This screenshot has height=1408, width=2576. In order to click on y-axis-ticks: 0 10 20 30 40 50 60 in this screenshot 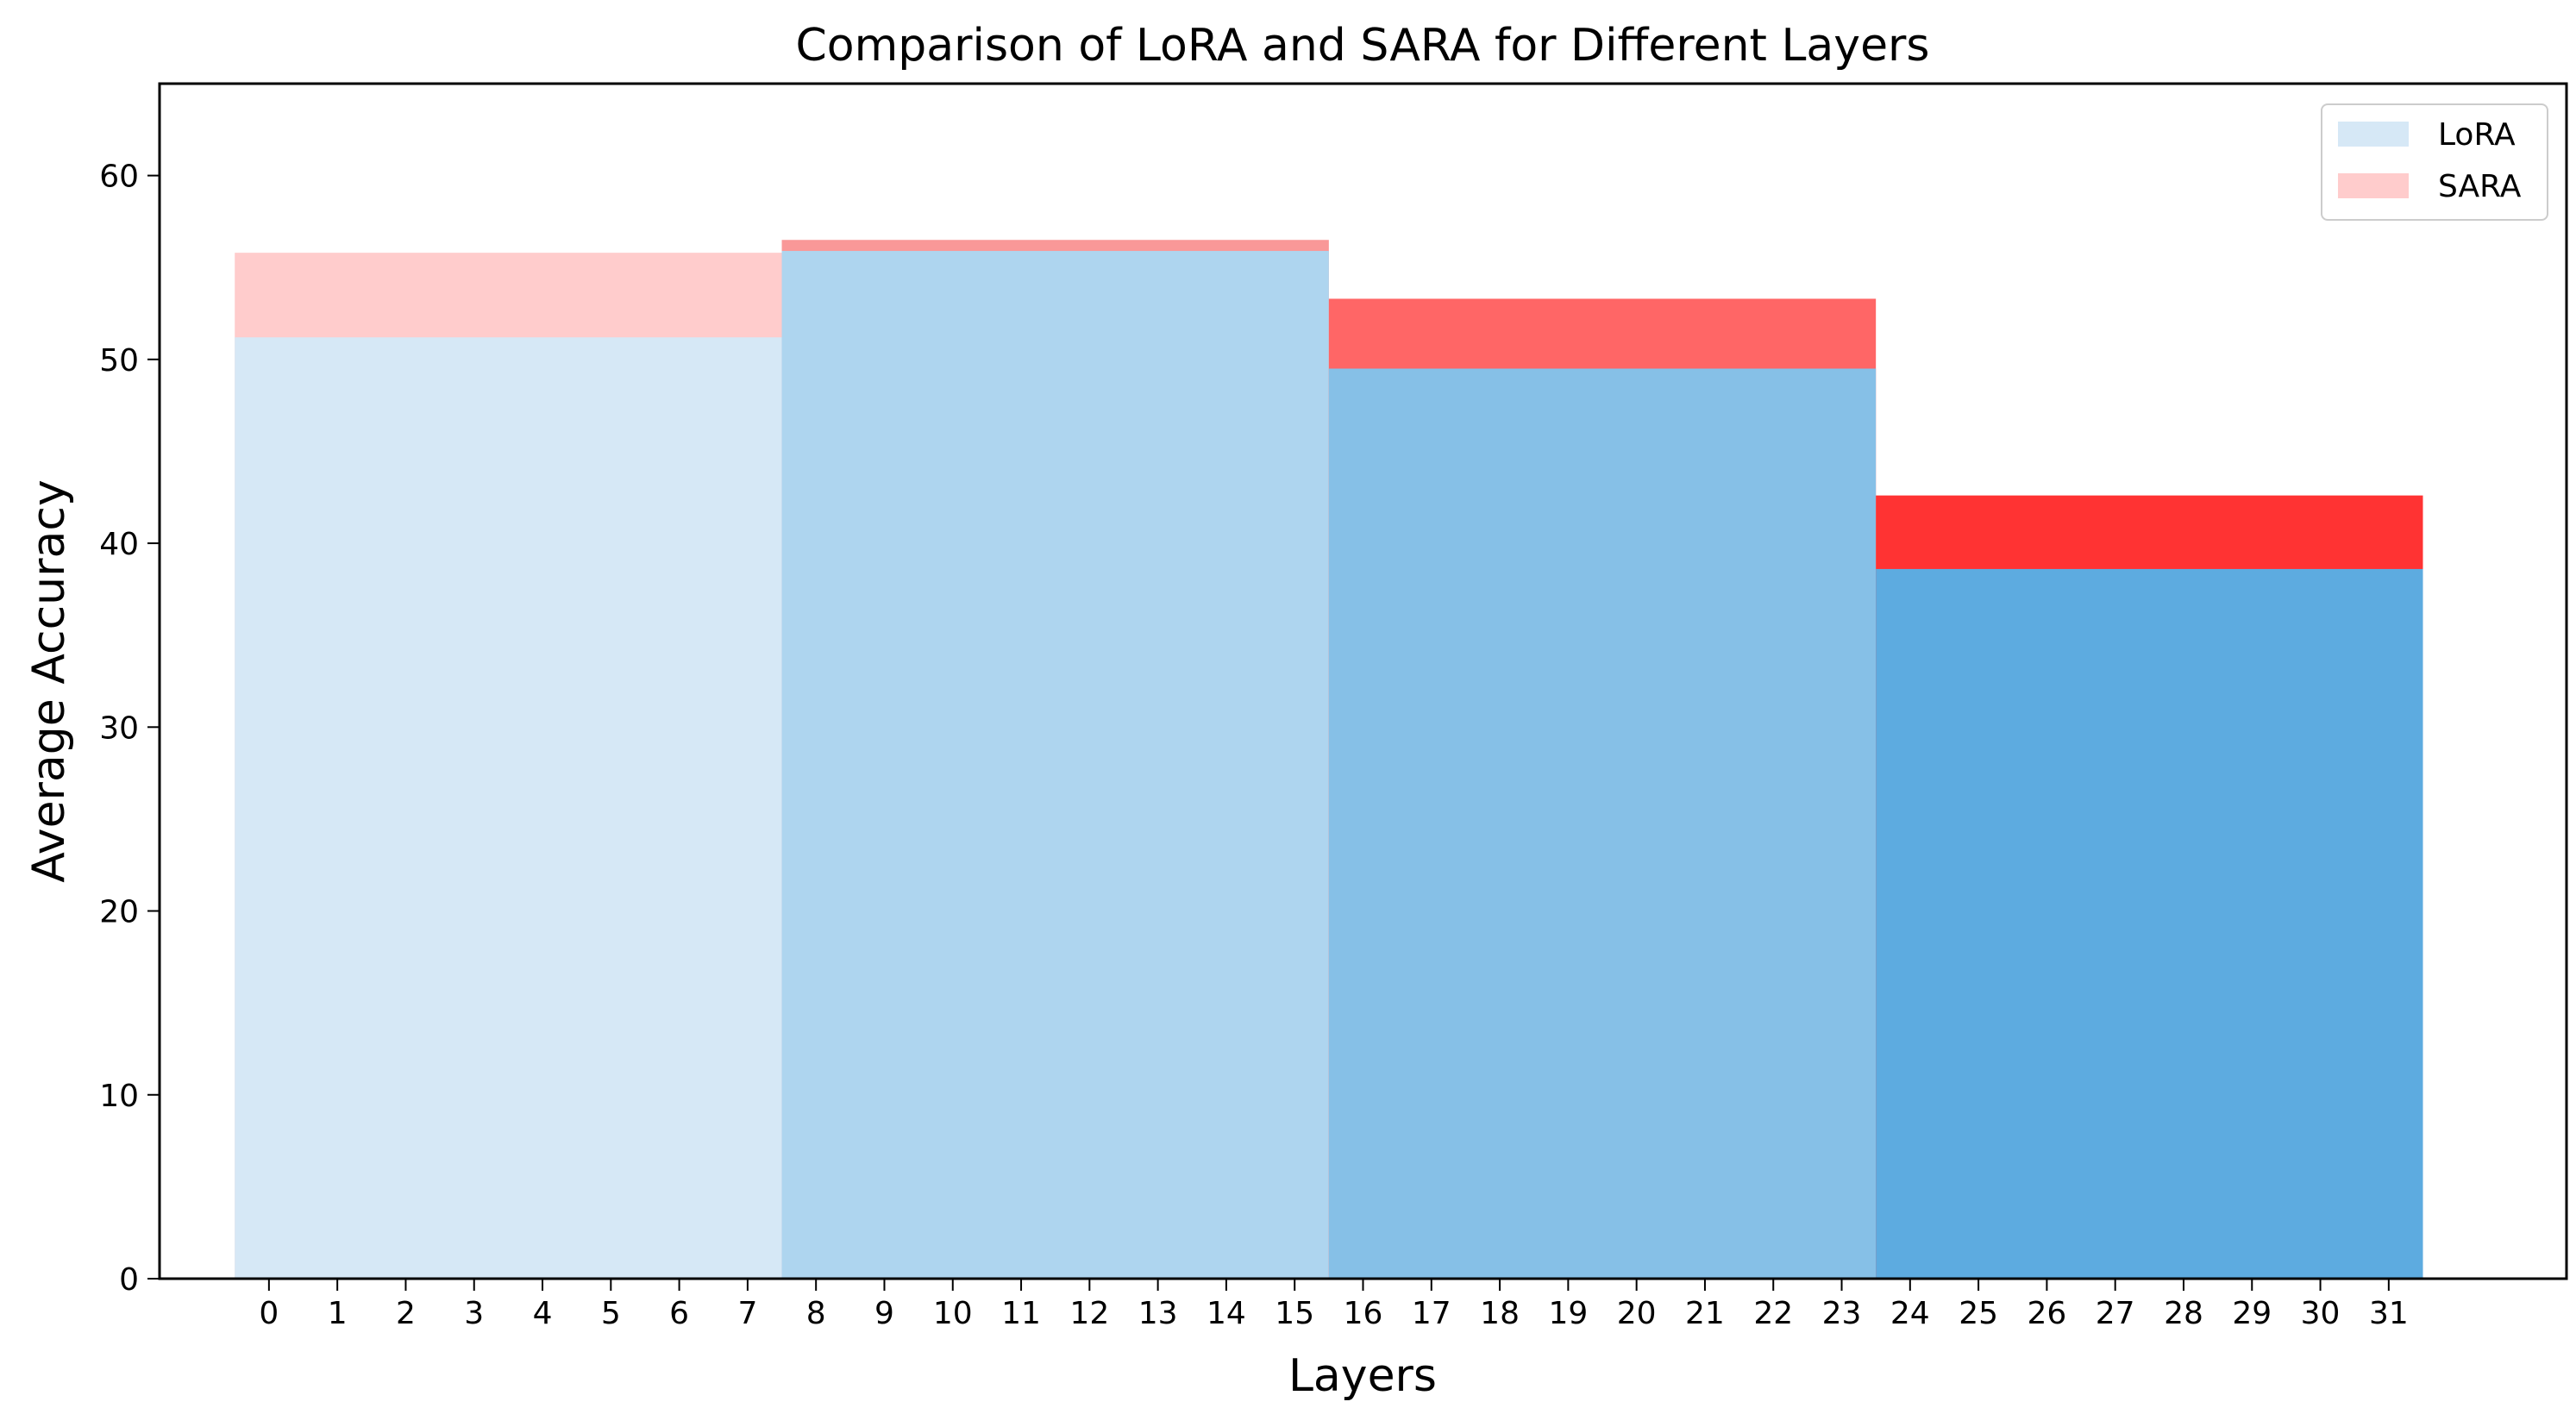, I will do `click(129, 729)`.